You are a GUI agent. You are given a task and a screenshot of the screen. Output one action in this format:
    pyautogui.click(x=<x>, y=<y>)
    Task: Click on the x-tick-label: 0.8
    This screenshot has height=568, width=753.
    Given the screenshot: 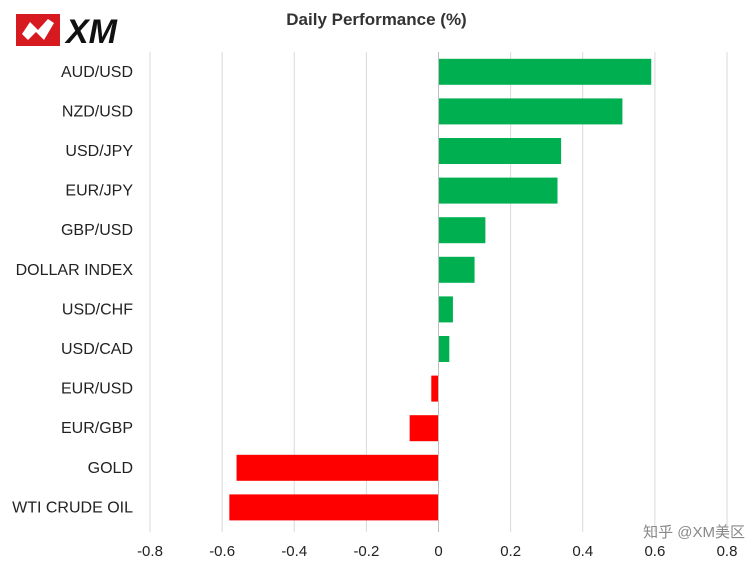 What is the action you would take?
    pyautogui.click(x=727, y=551)
    